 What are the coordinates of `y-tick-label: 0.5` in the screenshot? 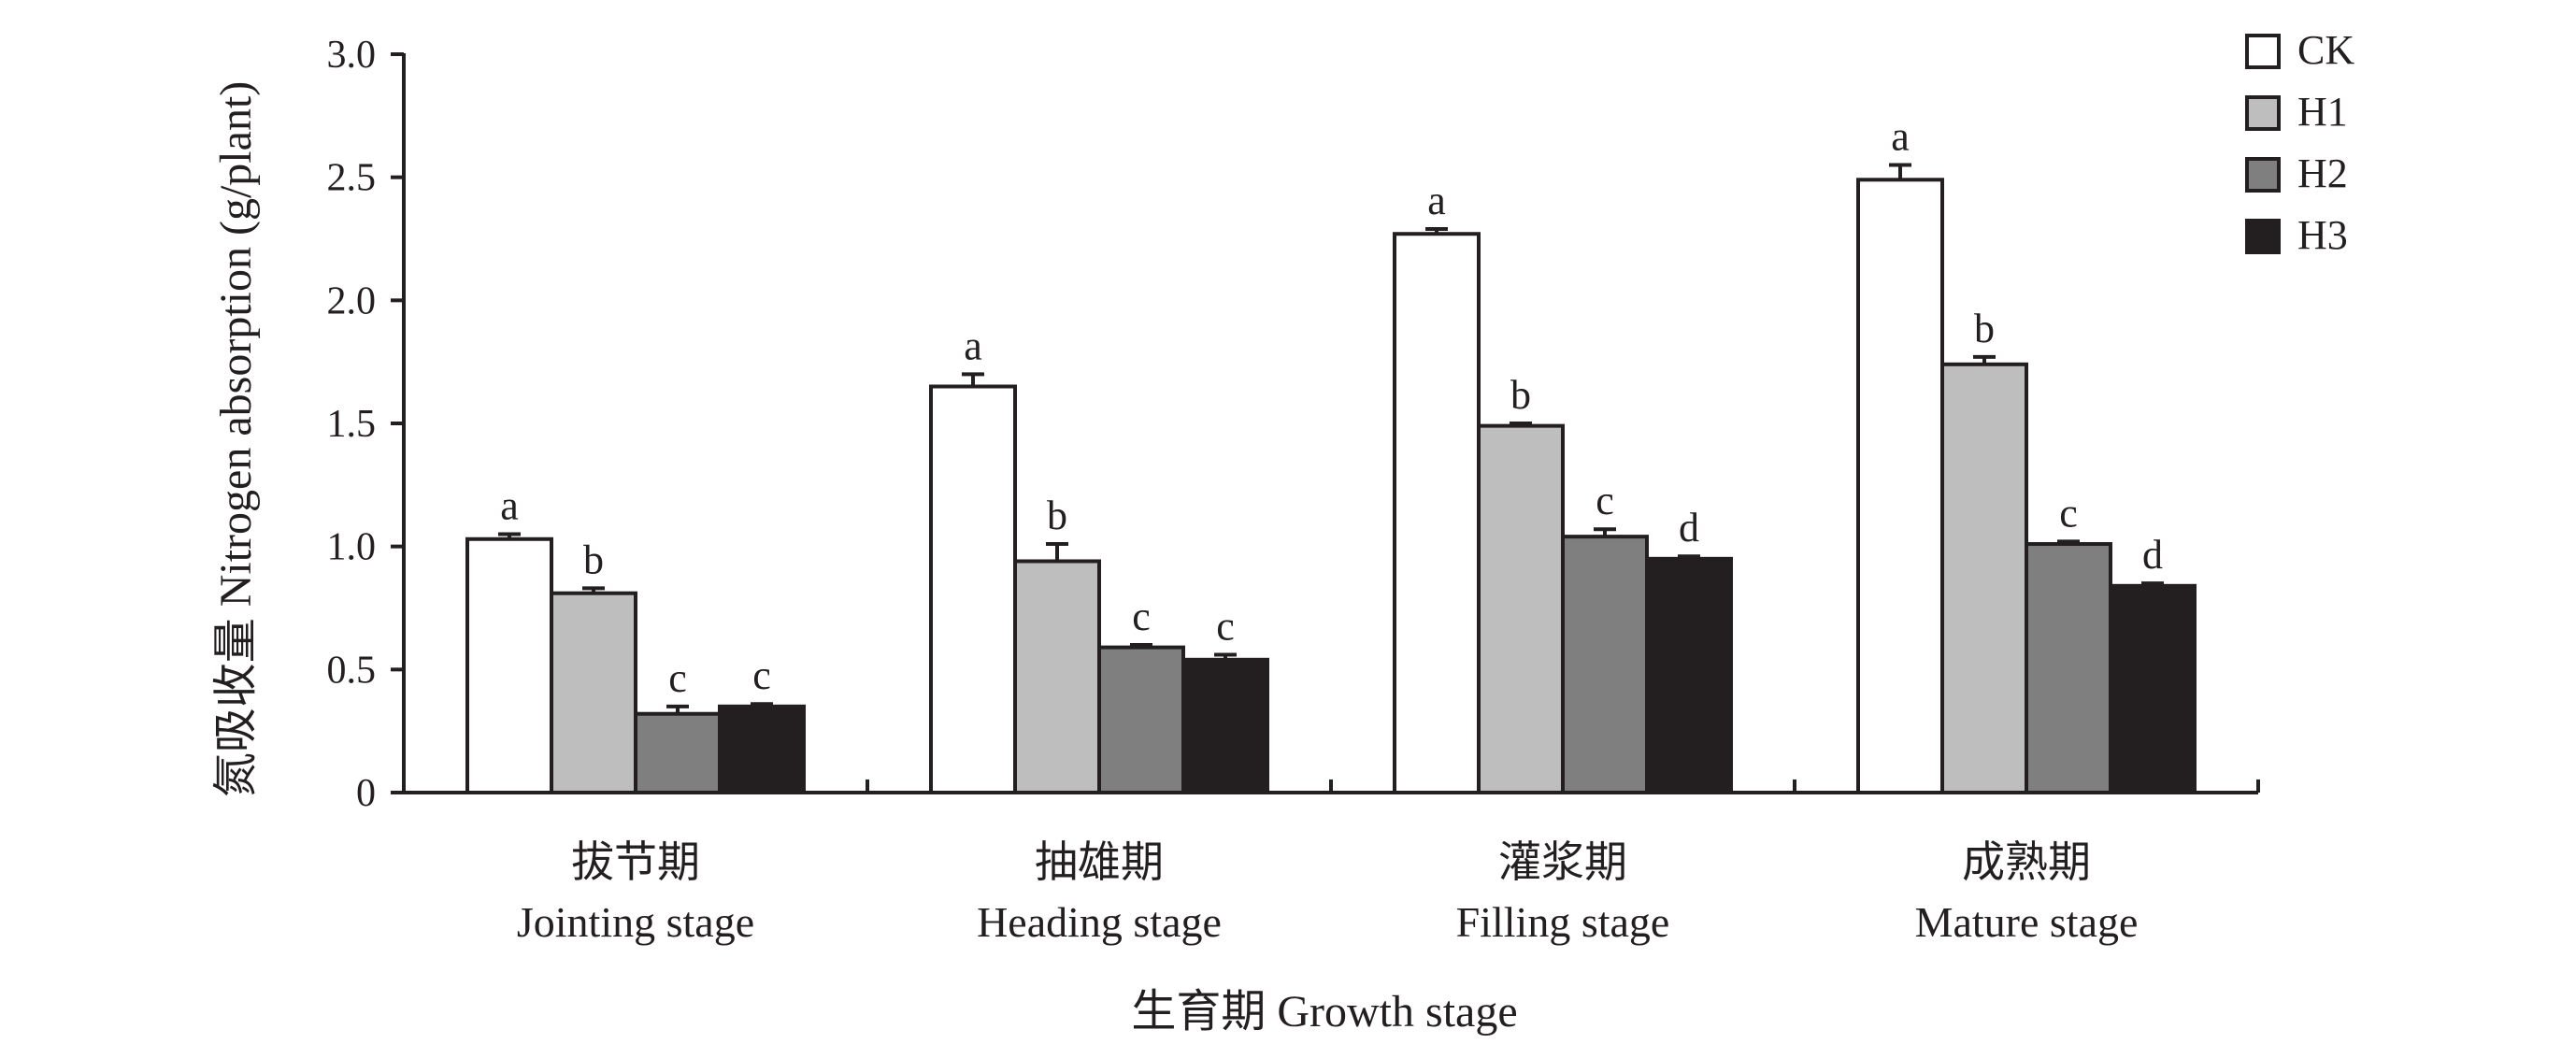 It's located at (352, 671).